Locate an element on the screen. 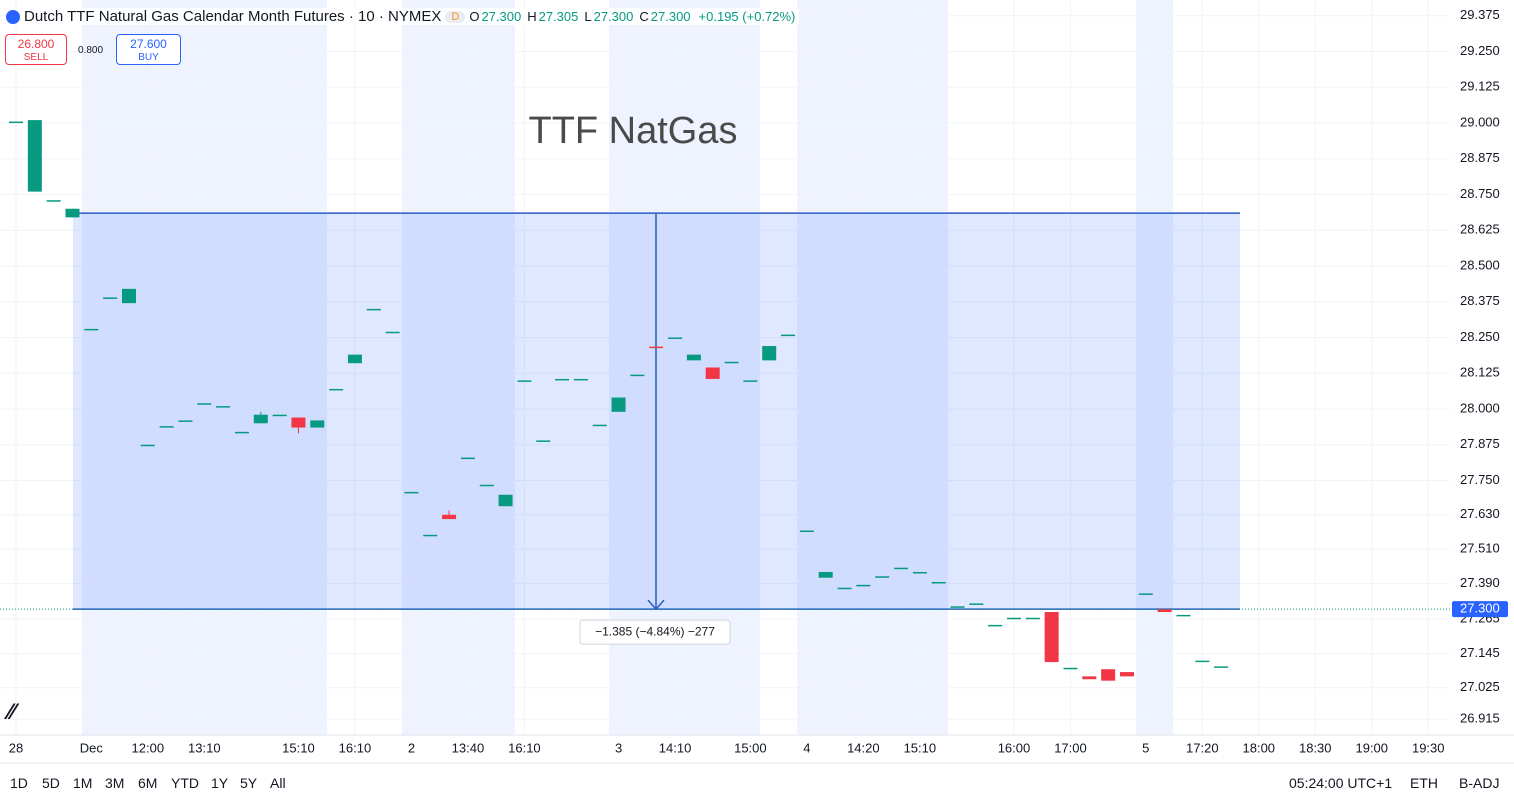 This screenshot has width=1514, height=804. x-tick-label: Dec is located at coordinates (92, 747).